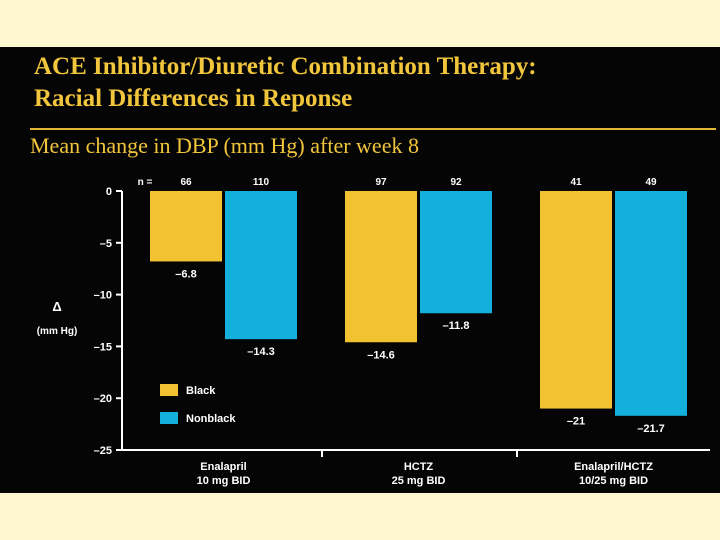 The width and height of the screenshot is (720, 540). Describe the element at coordinates (185, 274) in the screenshot. I see `value-label: –6.8` at that location.